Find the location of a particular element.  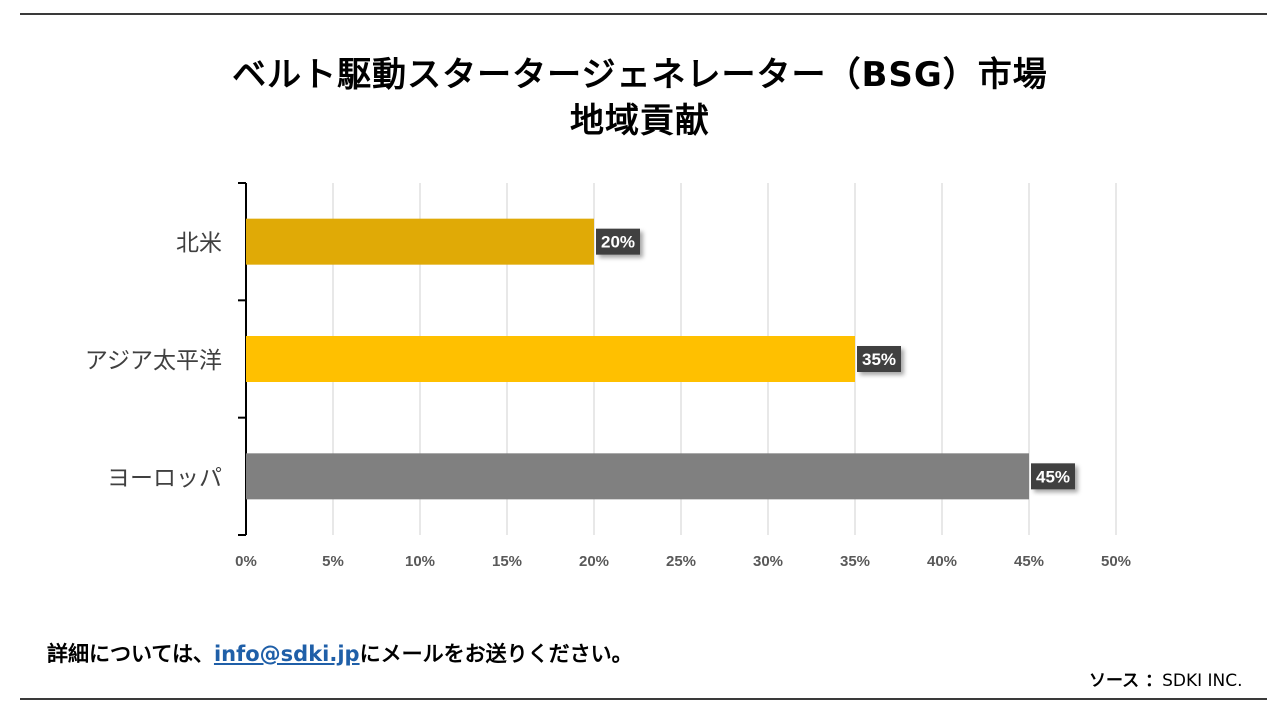

source-value: SDKI INC. is located at coordinates (1202, 681).